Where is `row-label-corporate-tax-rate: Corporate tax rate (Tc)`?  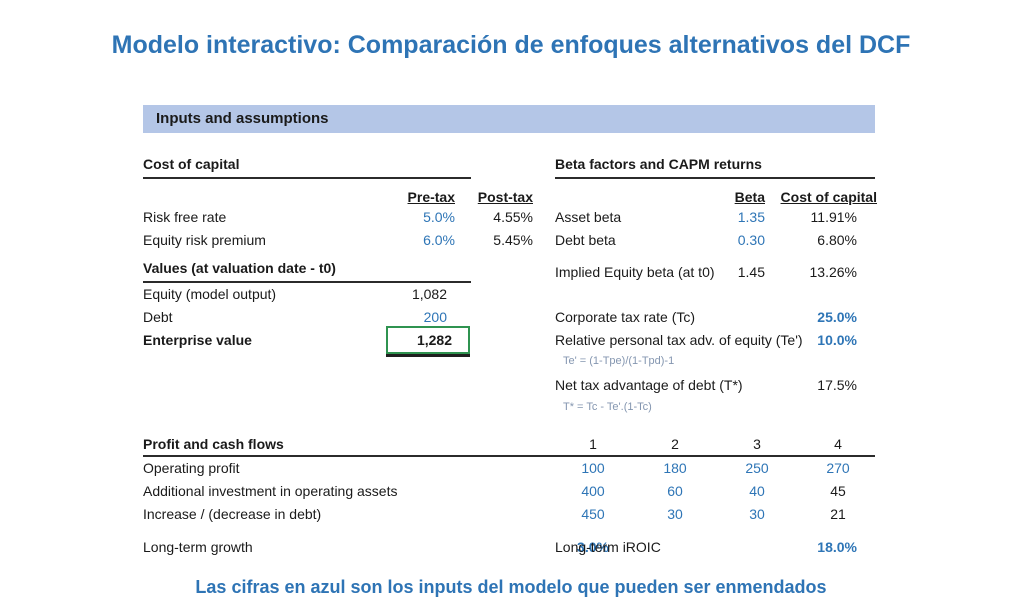 row-label-corporate-tax-rate: Corporate tax rate (Tc) is located at coordinates (625, 317).